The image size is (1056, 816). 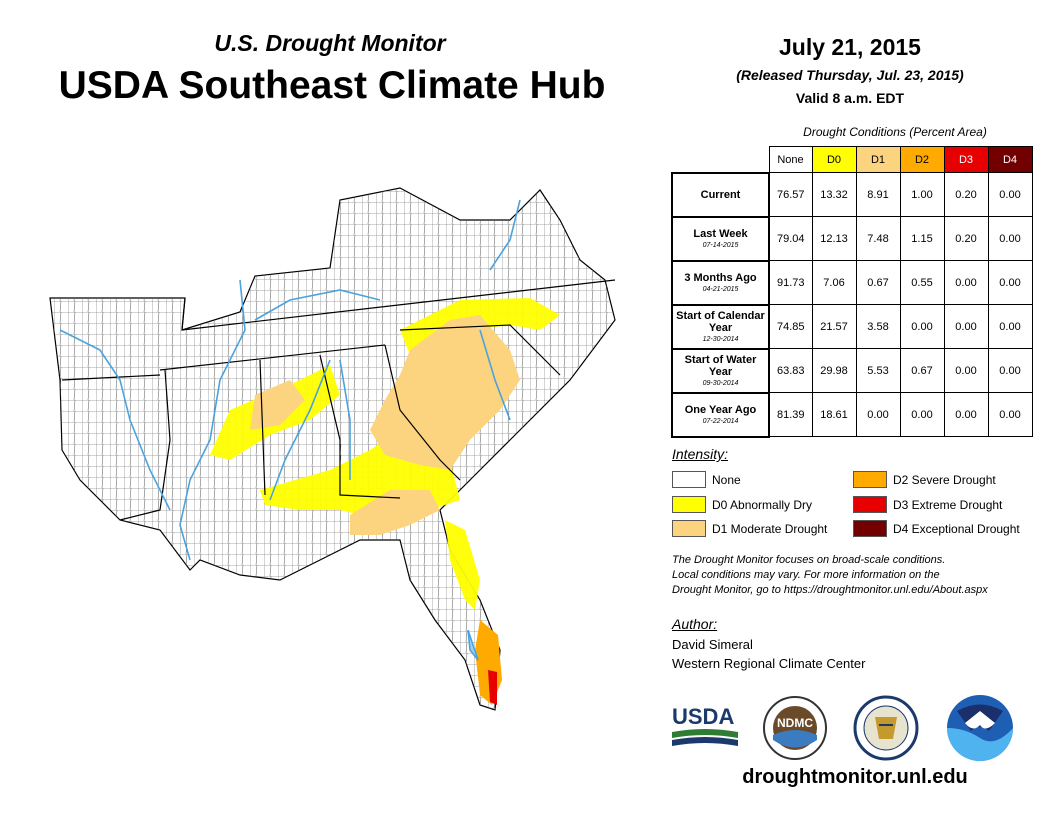 I want to click on svg-text: USDA, so click(x=703, y=716).